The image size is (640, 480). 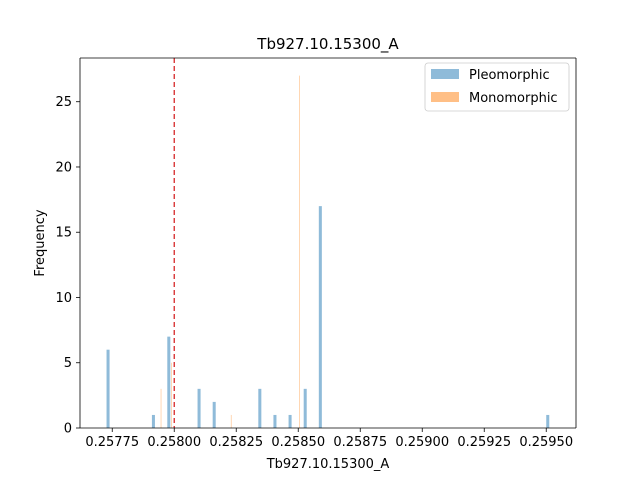 What do you see at coordinates (298, 442) in the screenshot?
I see `x-tick-label: 0.25850` at bounding box center [298, 442].